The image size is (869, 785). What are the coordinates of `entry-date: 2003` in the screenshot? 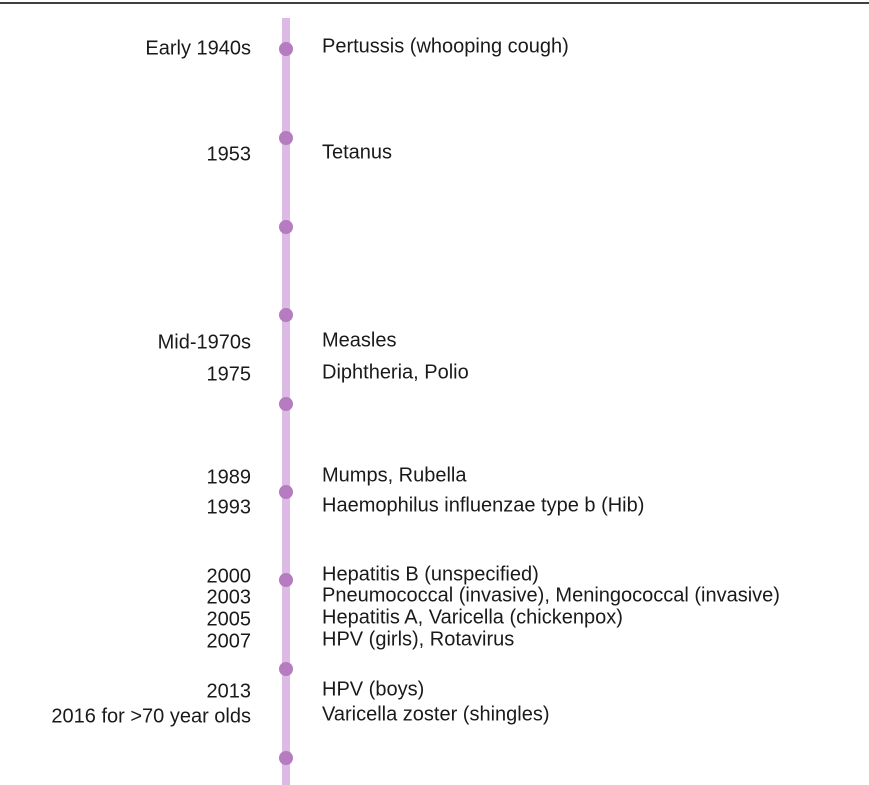 It's located at (229, 597).